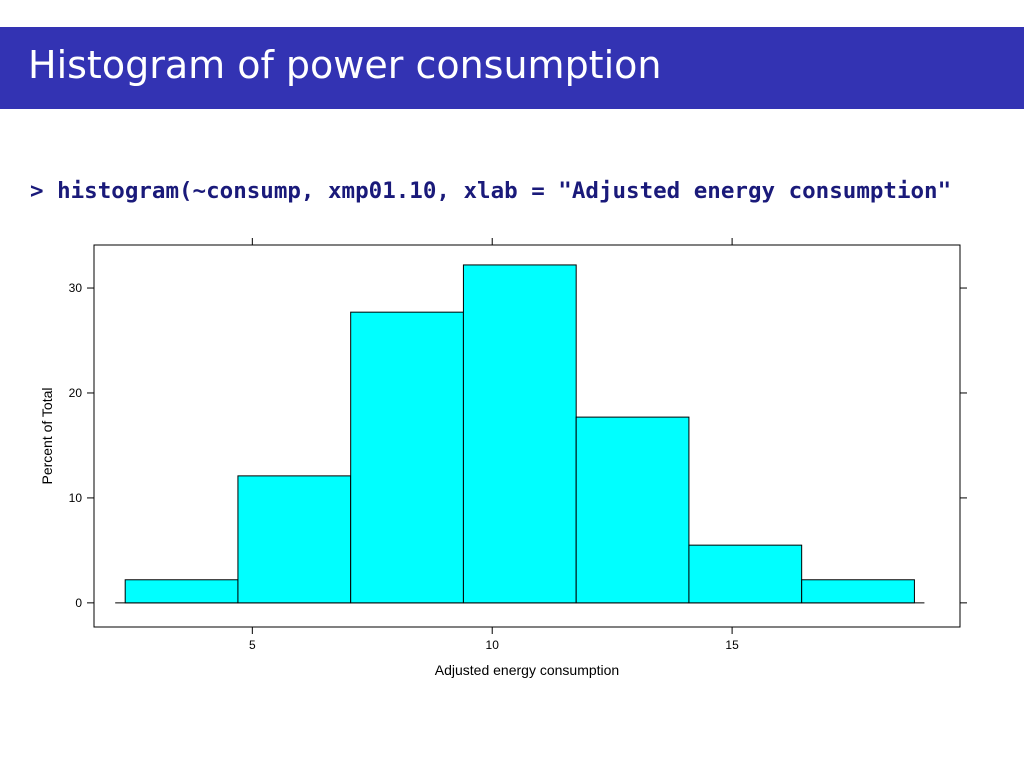  What do you see at coordinates (732, 645) in the screenshot?
I see `x-tick-label: 15` at bounding box center [732, 645].